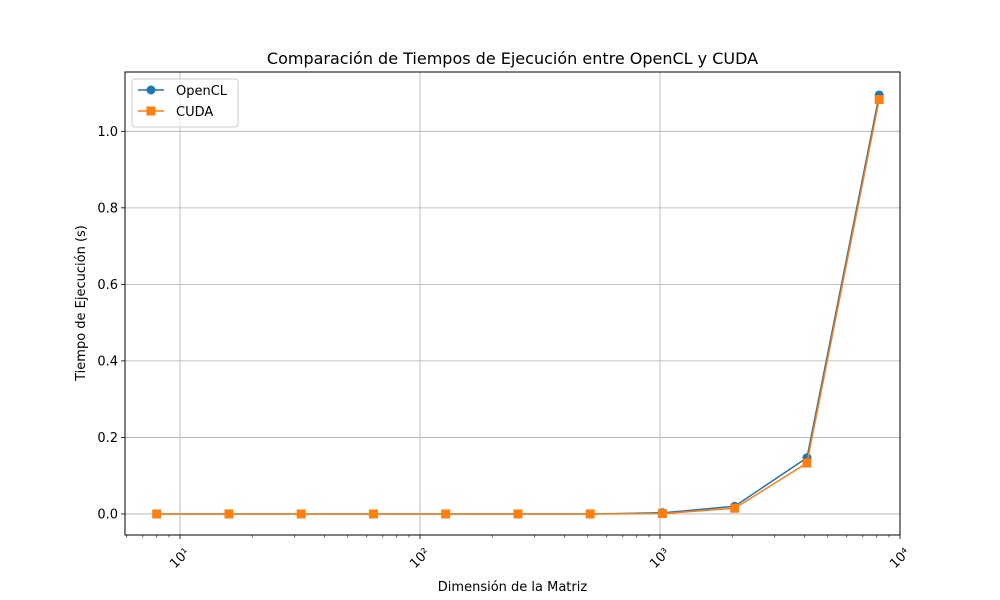 This screenshot has width=1000, height=600. I want to click on x-minor-ticks, so click(508, 536).